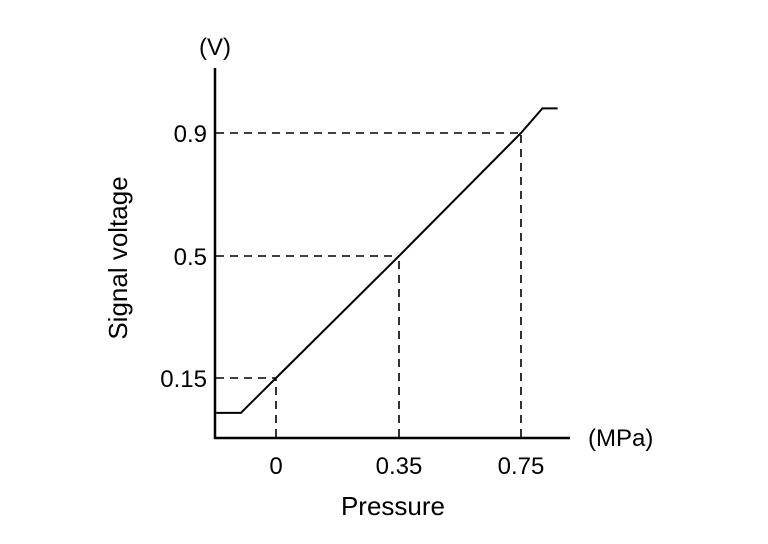  What do you see at coordinates (399, 466) in the screenshot?
I see `x-tick-label: 0.35` at bounding box center [399, 466].